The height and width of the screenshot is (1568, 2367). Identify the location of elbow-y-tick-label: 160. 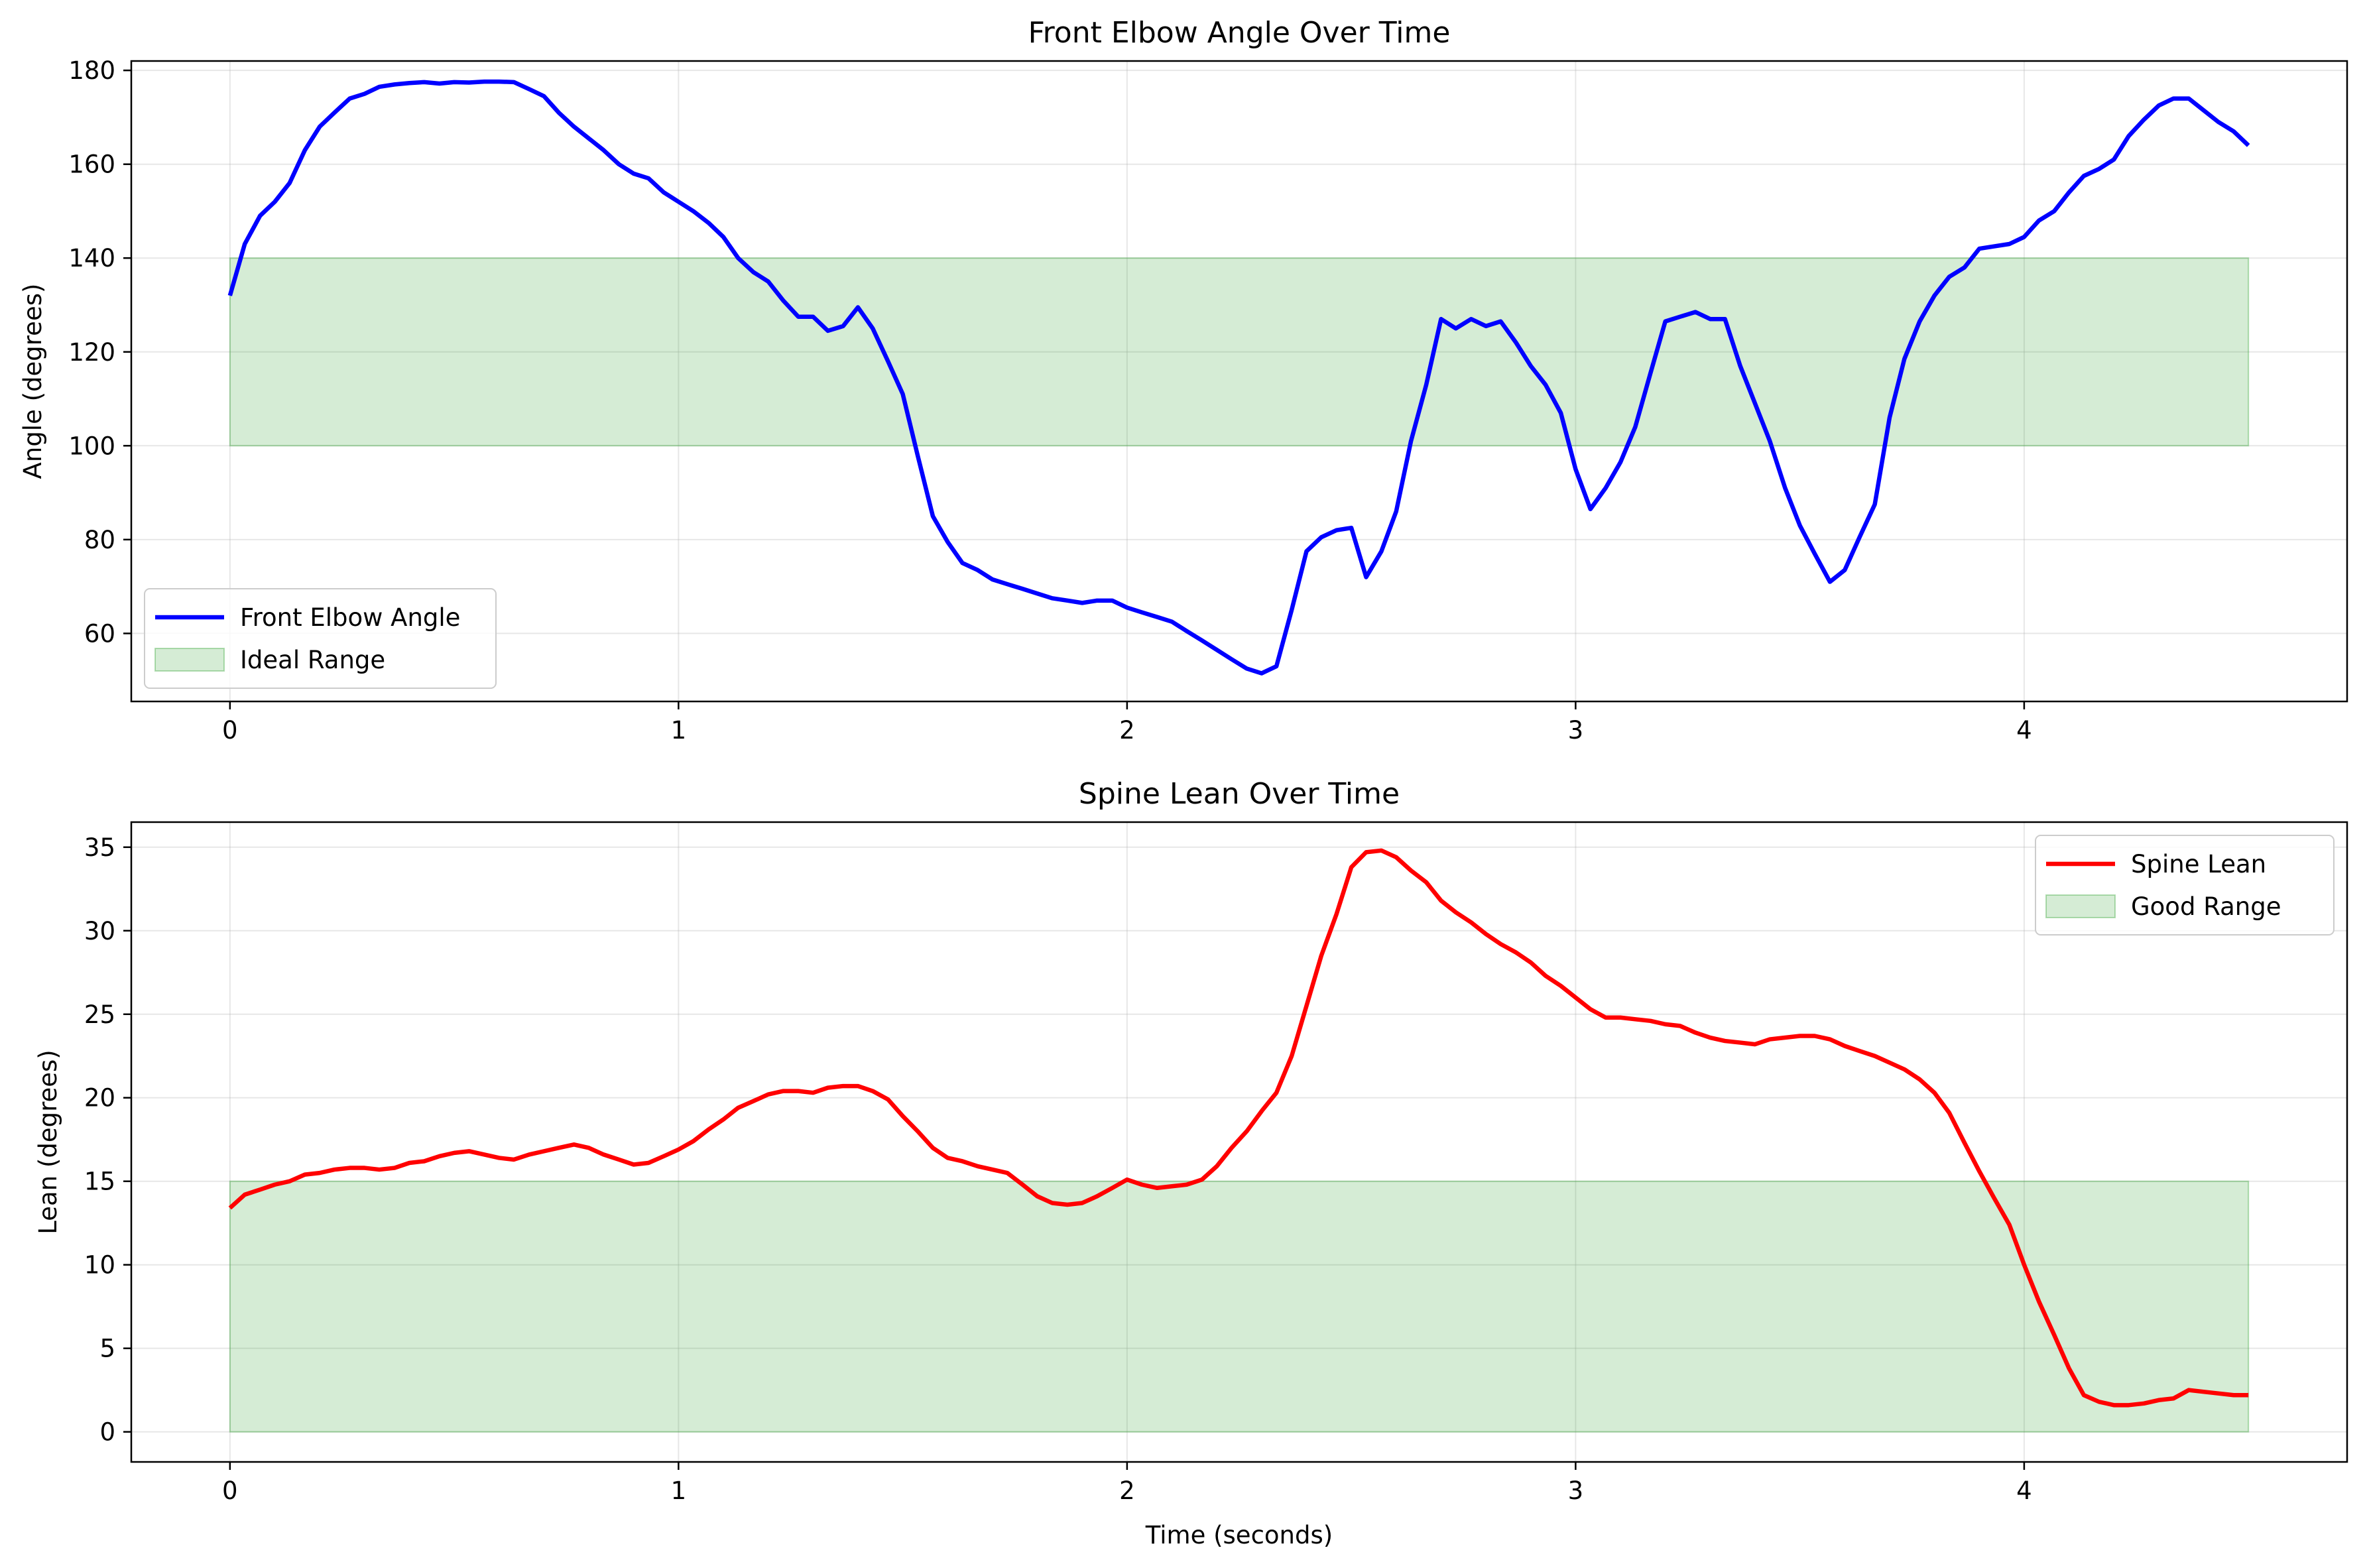
(91, 165).